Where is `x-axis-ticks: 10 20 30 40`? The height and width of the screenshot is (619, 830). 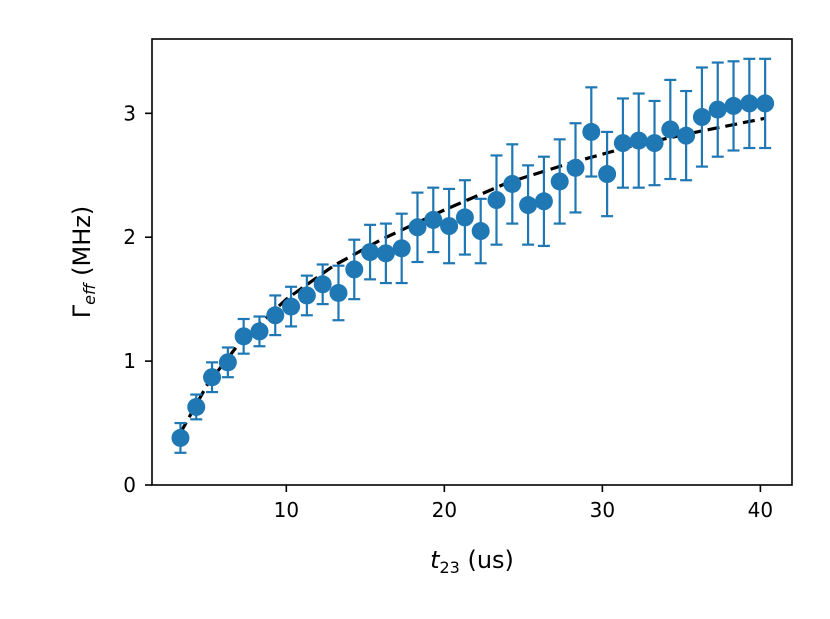 x-axis-ticks: 10 20 30 40 is located at coordinates (523, 503).